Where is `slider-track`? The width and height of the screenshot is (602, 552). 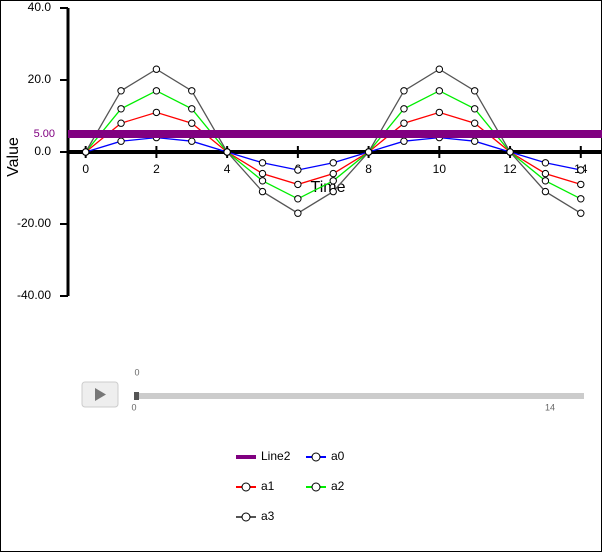 slider-track is located at coordinates (359, 396).